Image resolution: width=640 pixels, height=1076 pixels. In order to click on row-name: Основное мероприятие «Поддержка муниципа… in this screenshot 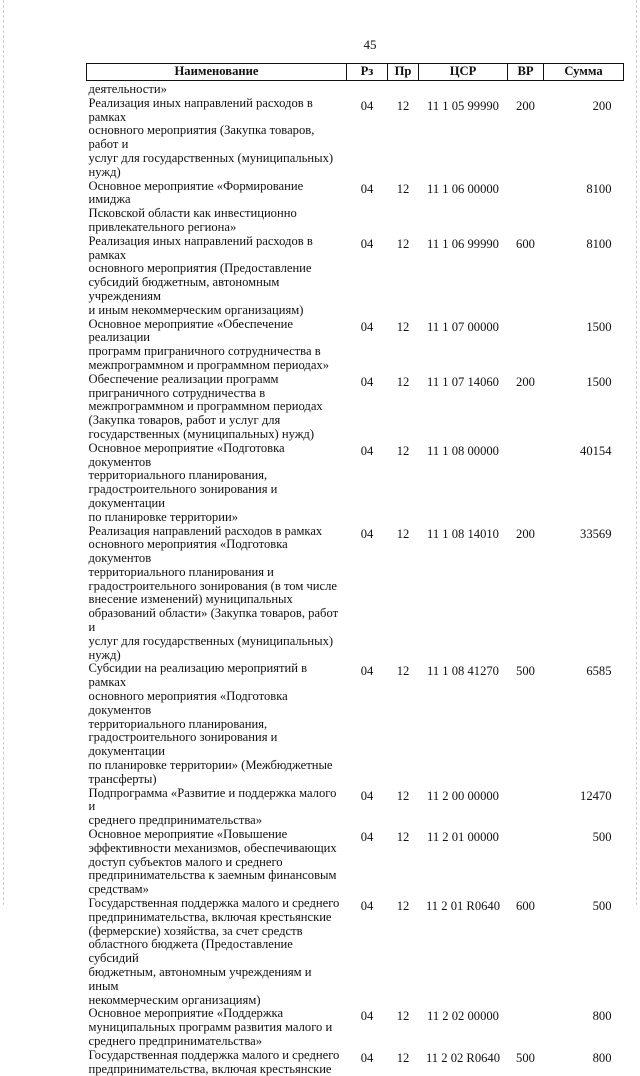, I will do `click(210, 1027)`.